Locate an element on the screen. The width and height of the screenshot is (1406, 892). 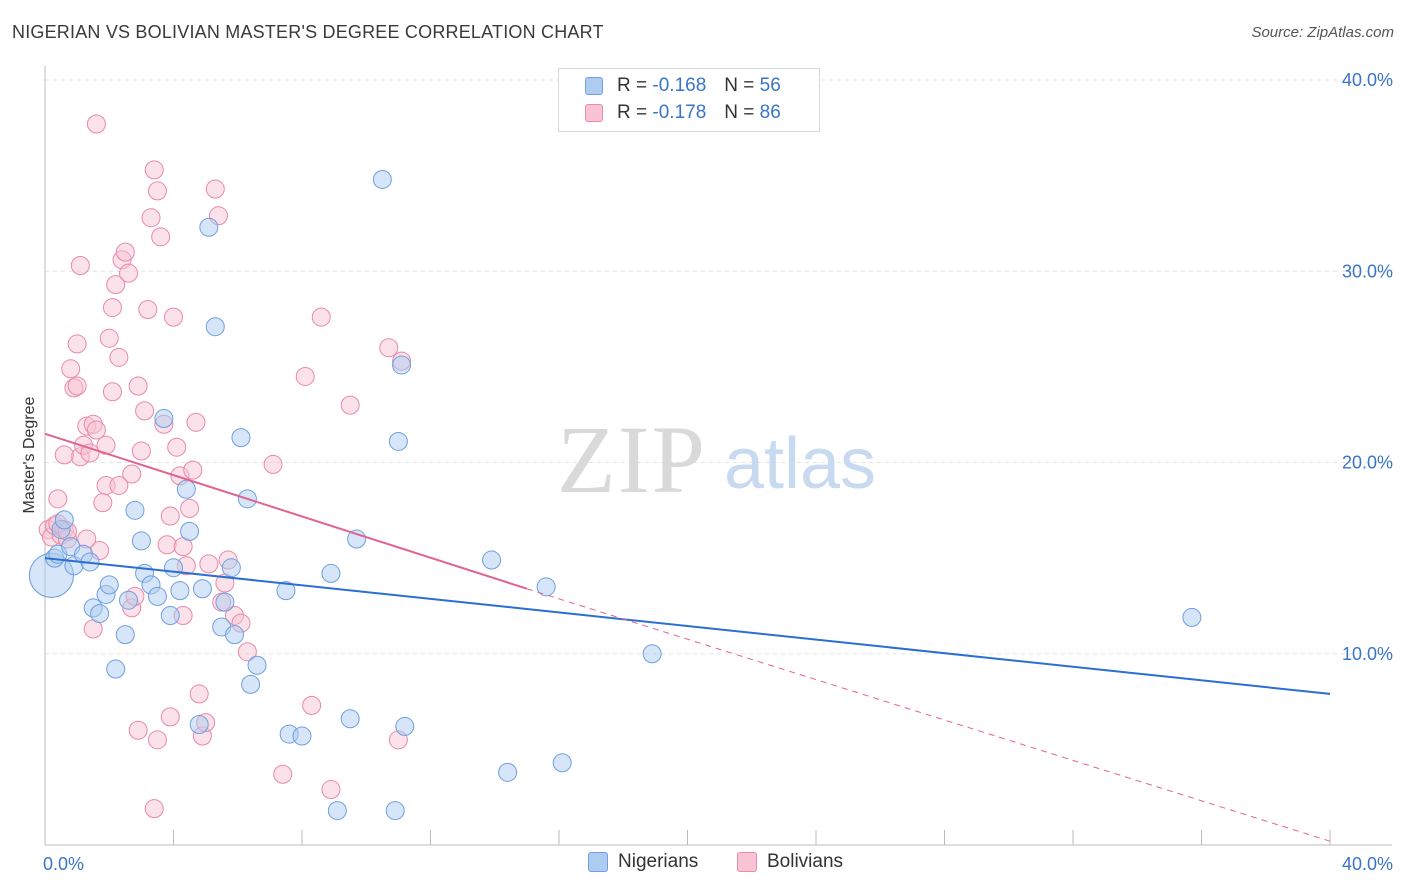
trend-line-nigerians is located at coordinates (687, 626).